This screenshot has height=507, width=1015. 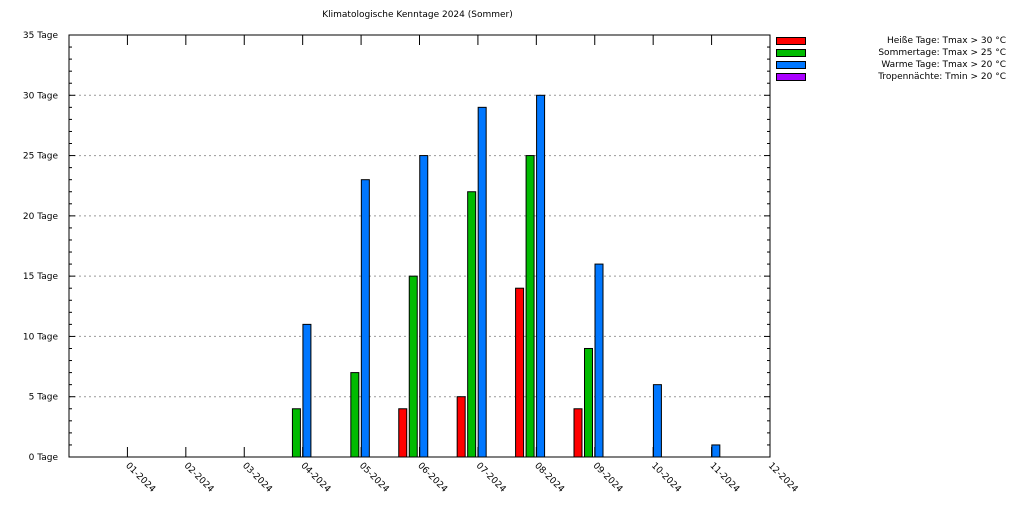 I want to click on bar-warme-tage-09-2024, so click(x=599, y=360).